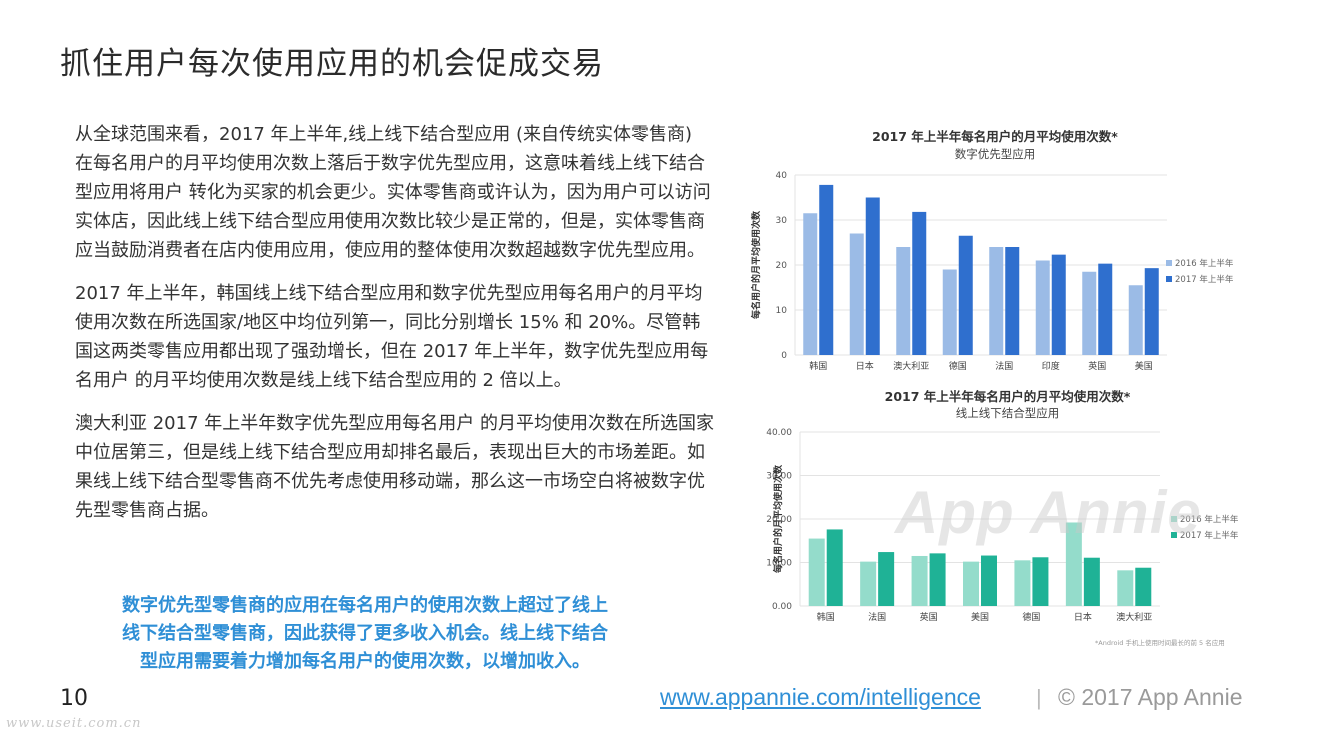  Describe the element at coordinates (332, 64) in the screenshot. I see `page-title: 抓住用户每次使用应用的机会促成交易` at that location.